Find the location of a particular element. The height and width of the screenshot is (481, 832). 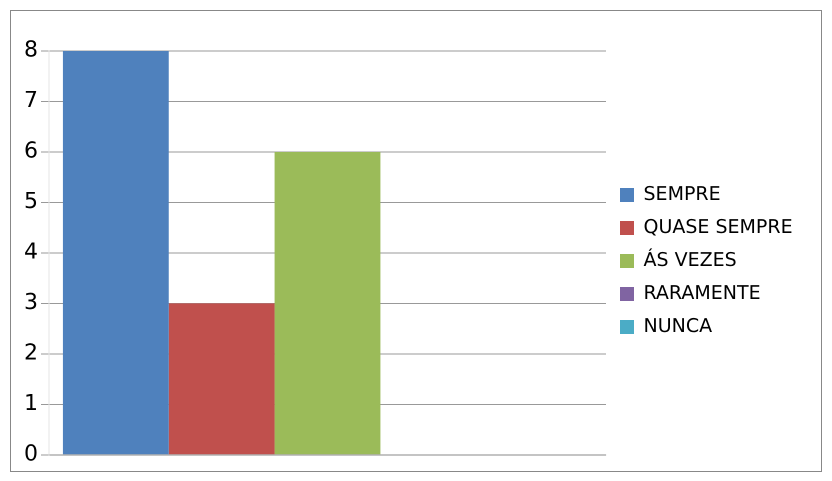

y-tick-label: 7 is located at coordinates (31, 101).